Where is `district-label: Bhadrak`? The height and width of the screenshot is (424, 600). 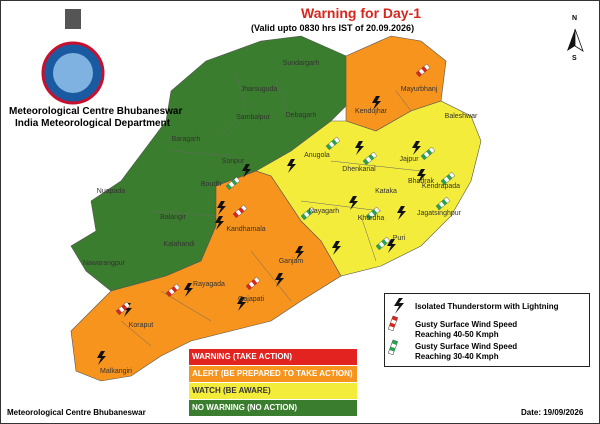
district-label: Bhadrak is located at coordinates (421, 181).